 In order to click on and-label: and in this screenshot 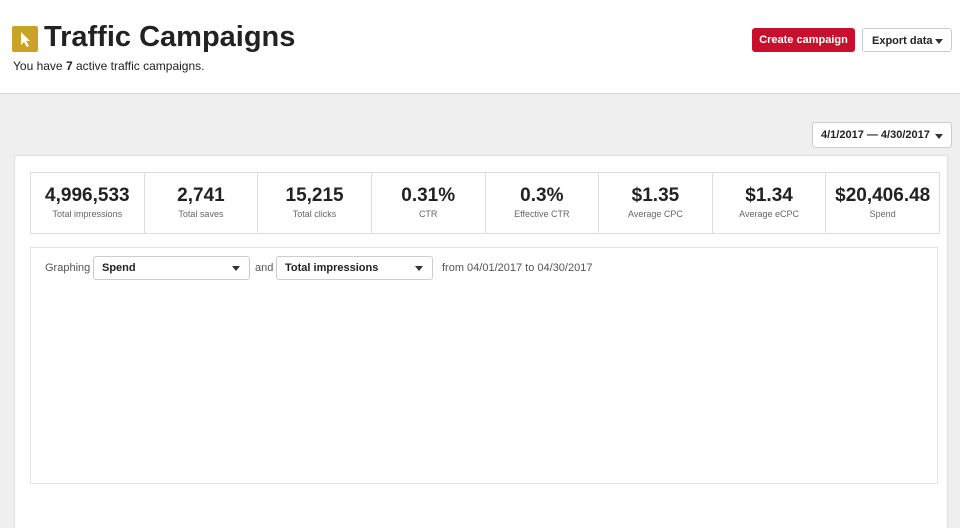, I will do `click(264, 268)`.